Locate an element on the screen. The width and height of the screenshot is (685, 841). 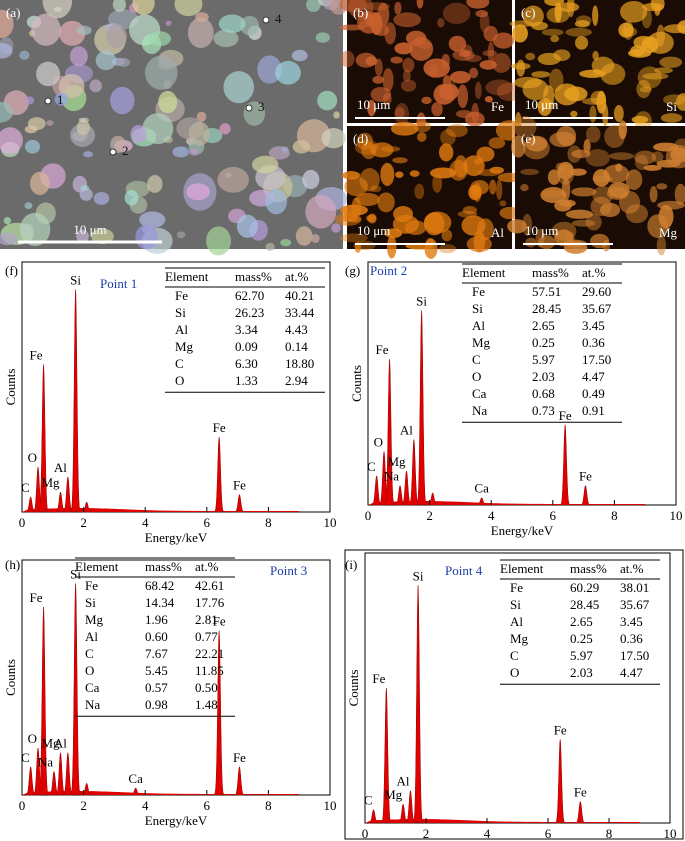
table-cell: 17.50 is located at coordinates (596, 359).